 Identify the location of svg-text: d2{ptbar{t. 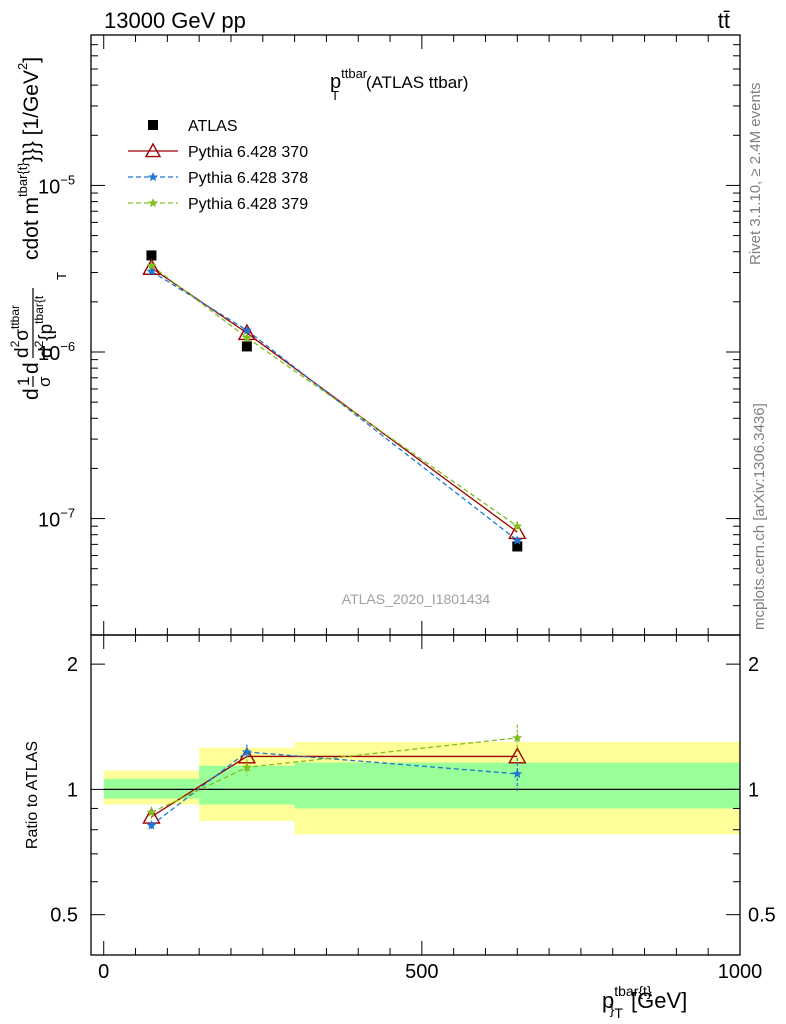
(44, 326).